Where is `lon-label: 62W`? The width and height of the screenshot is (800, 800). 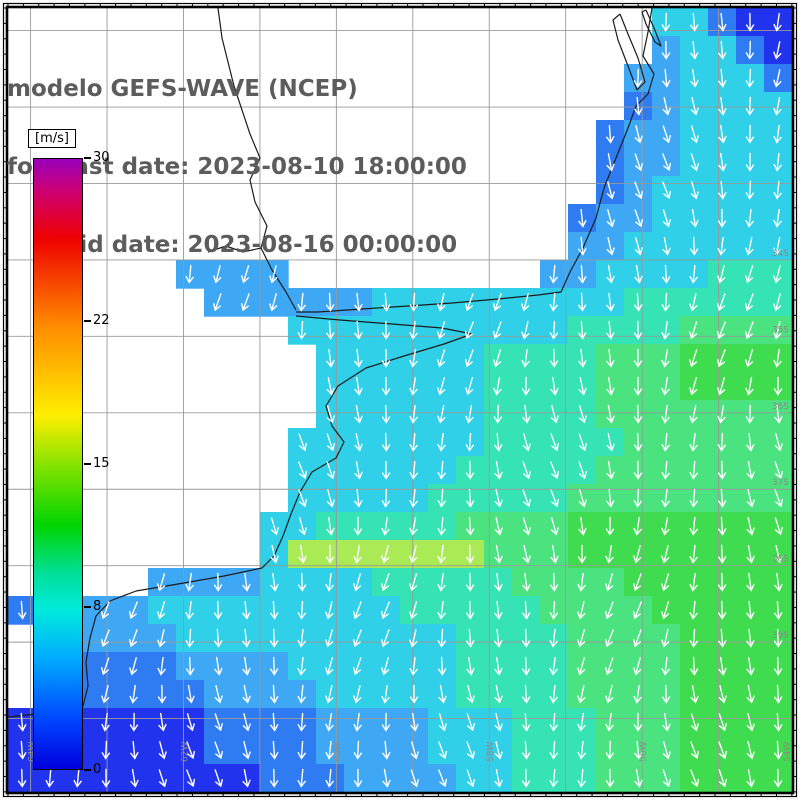
lon-label: 62W is located at coordinates (186, 752).